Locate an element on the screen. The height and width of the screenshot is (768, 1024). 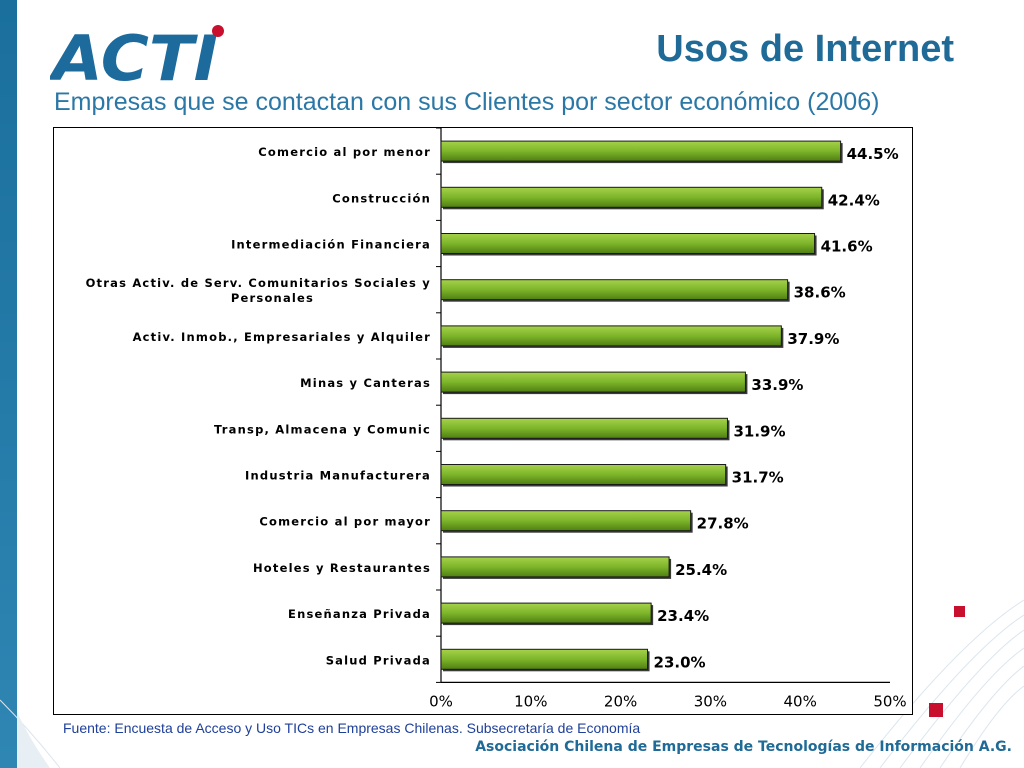
category-label: Enseñanza Privada is located at coordinates (359, 614).